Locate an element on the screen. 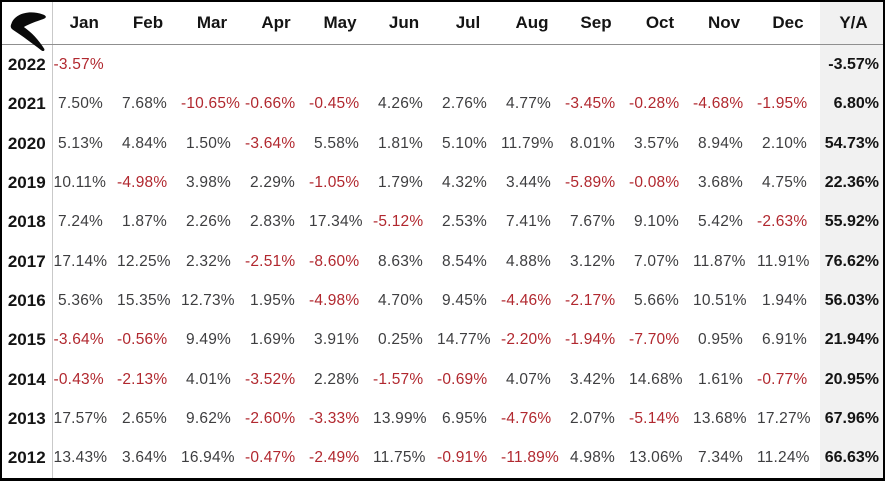 Image resolution: width=885 pixels, height=481 pixels. month-return-cell: 1.94% is located at coordinates (784, 300).